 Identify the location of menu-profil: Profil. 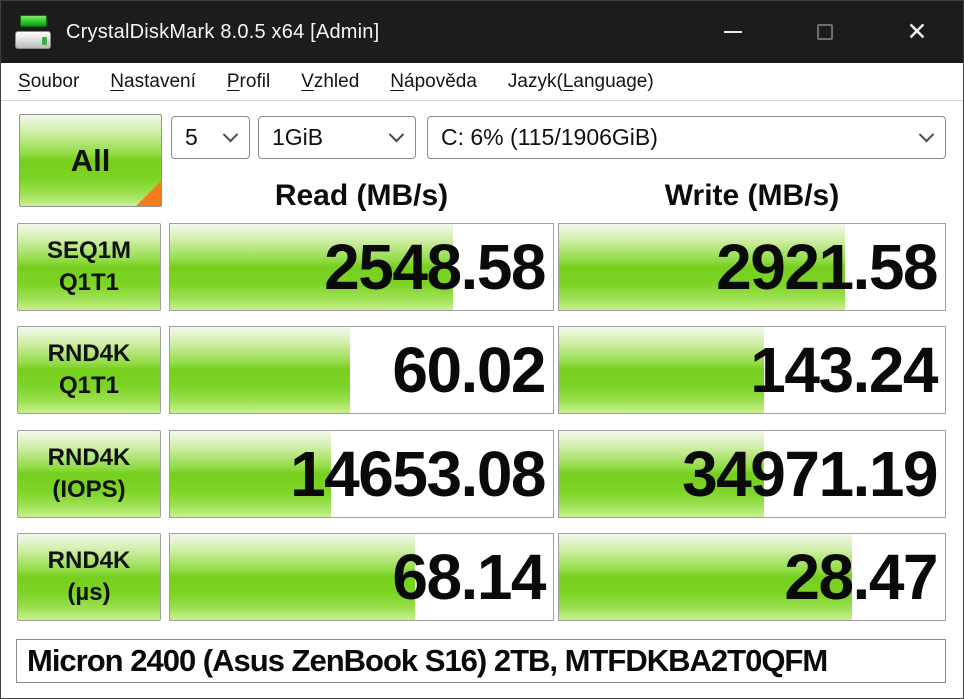
(248, 81).